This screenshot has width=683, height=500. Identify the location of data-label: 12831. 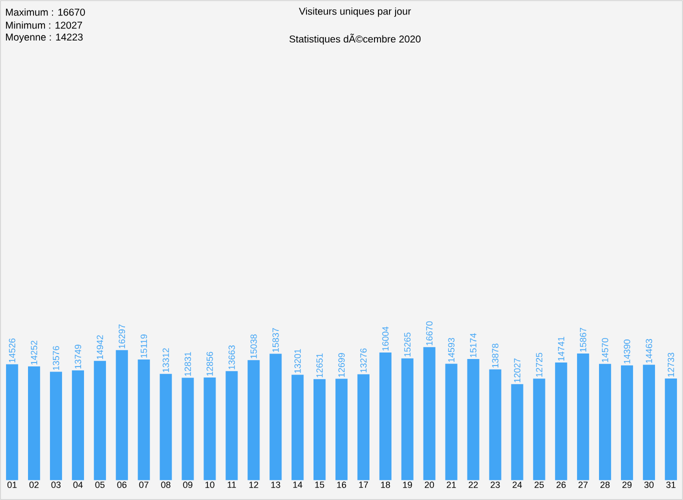
(187, 364).